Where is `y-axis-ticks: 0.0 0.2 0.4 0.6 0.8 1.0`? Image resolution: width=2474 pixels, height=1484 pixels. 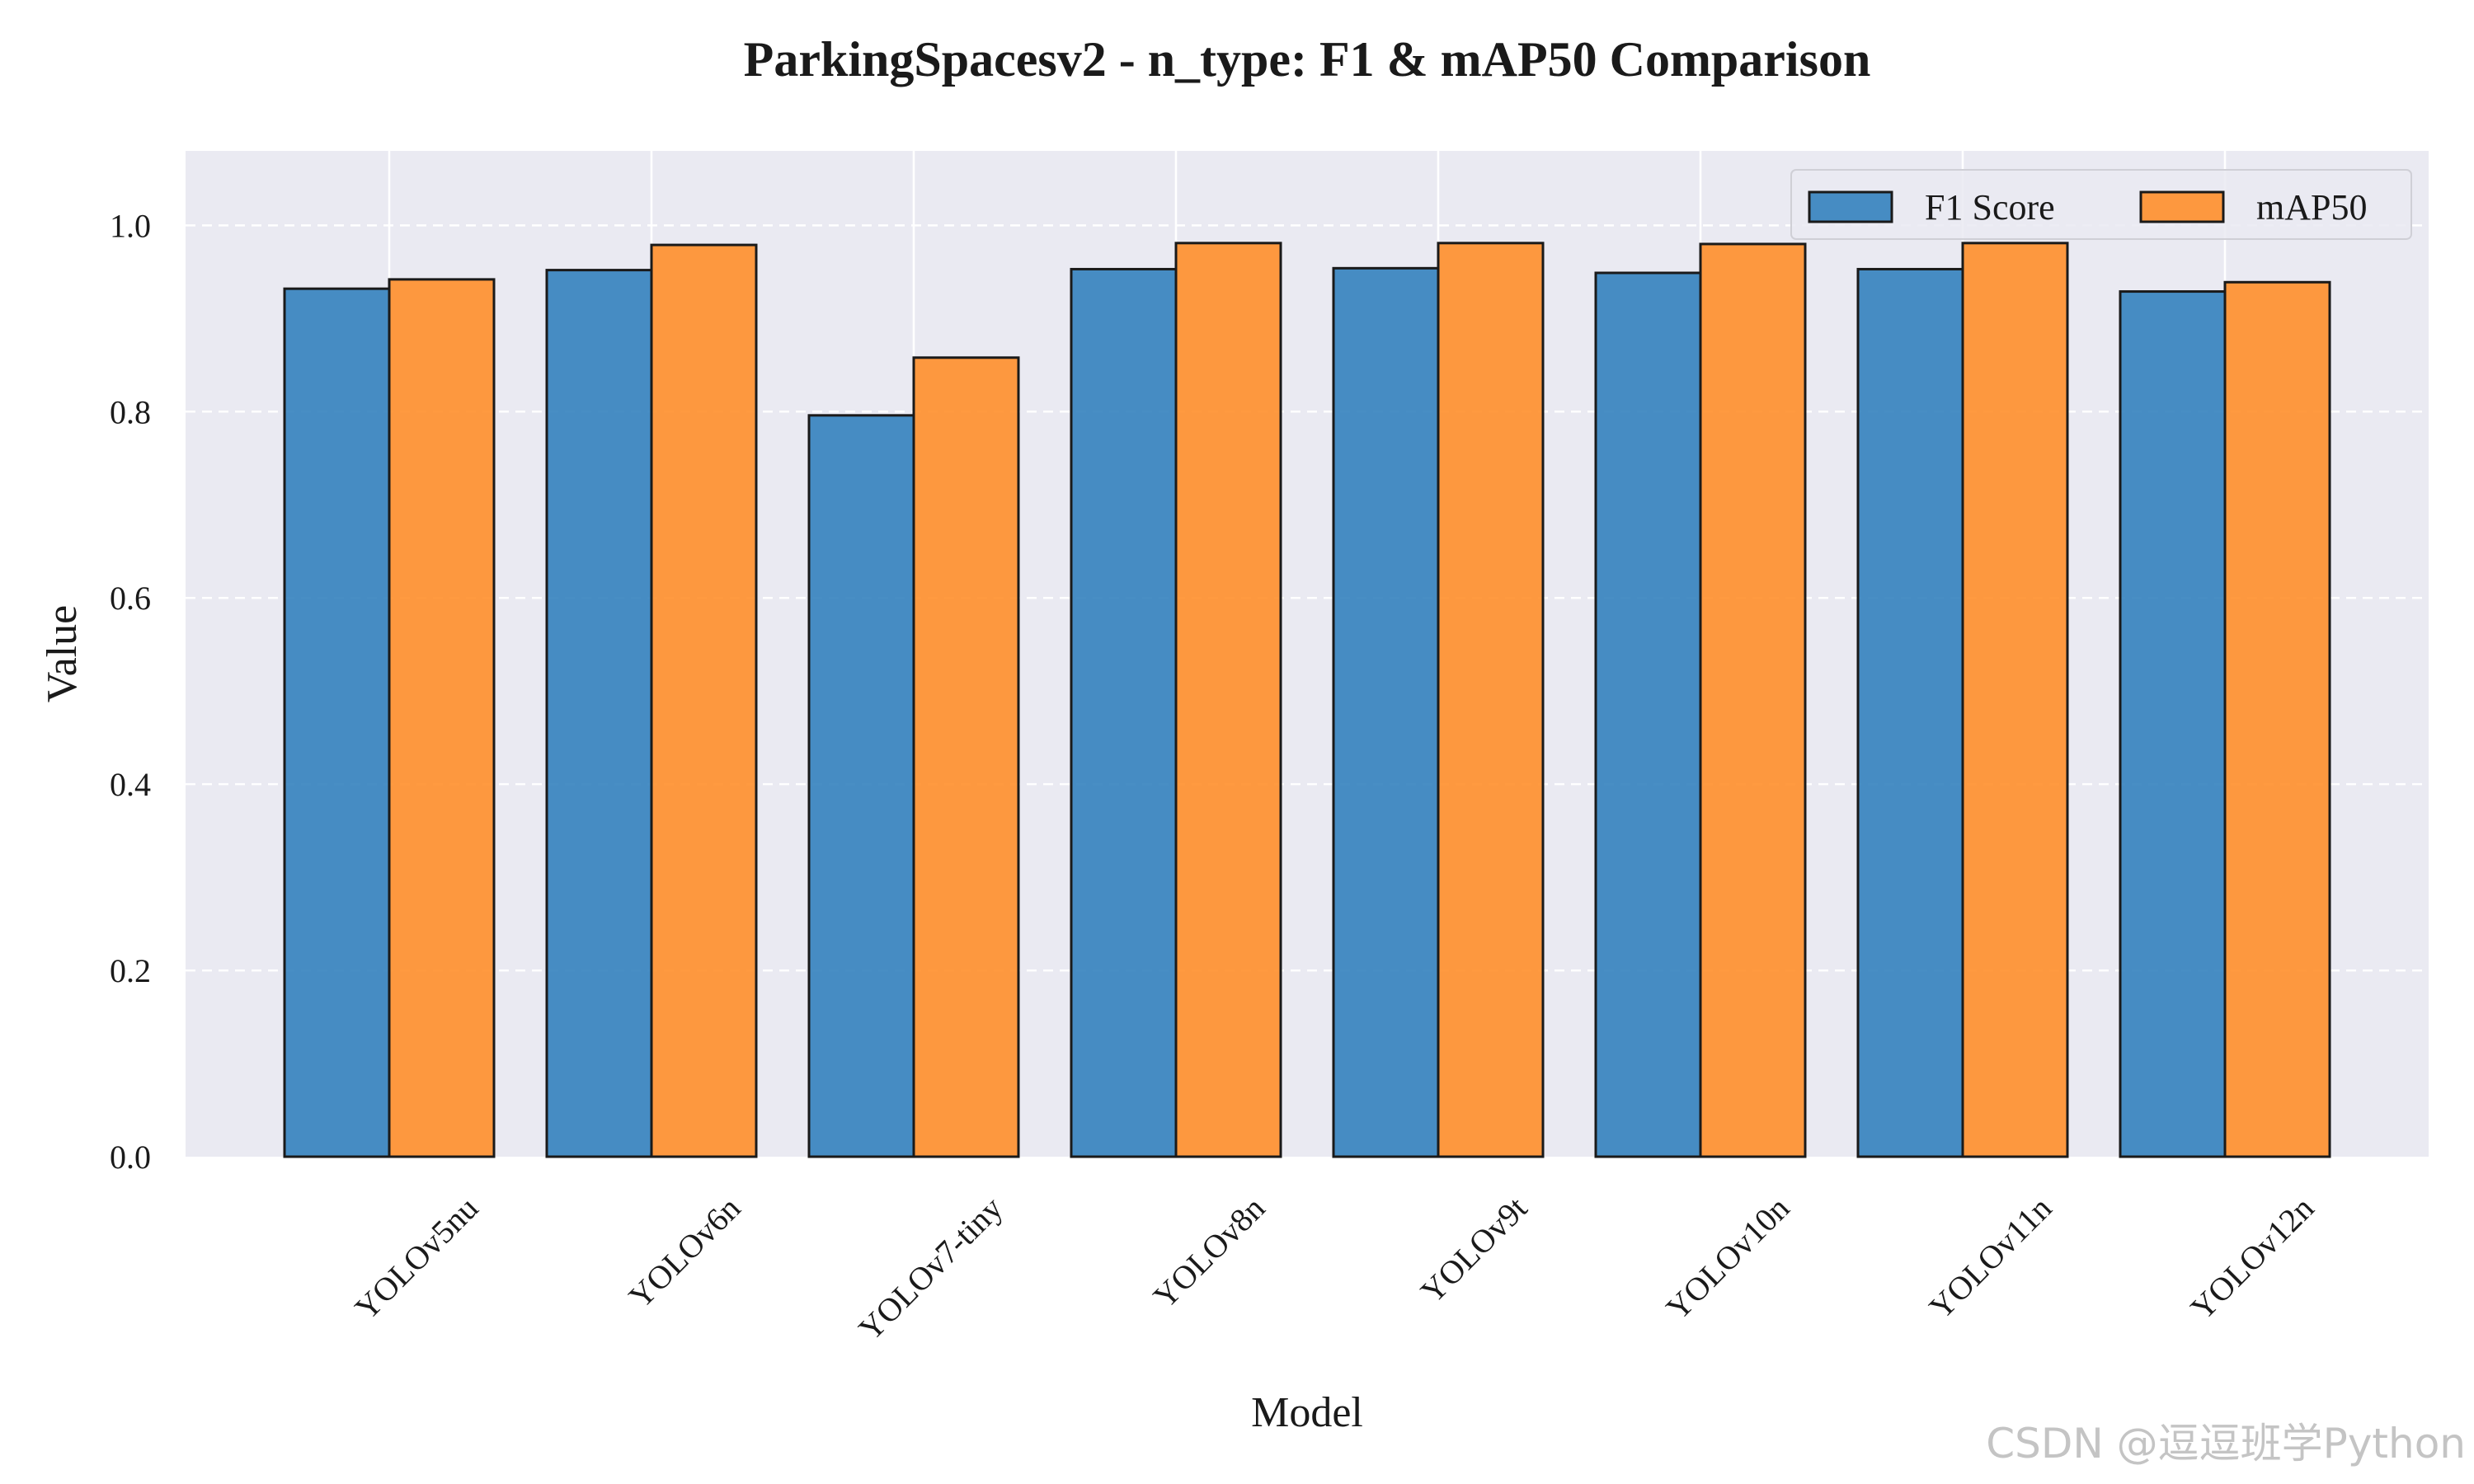 y-axis-ticks: 0.0 0.2 0.4 0.6 0.8 1.0 is located at coordinates (130, 691).